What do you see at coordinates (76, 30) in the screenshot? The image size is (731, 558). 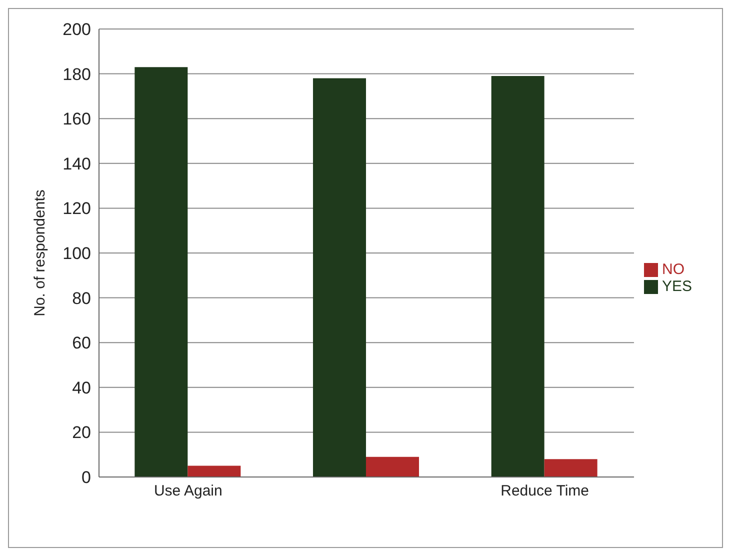 I see `y-tick-label: 200` at bounding box center [76, 30].